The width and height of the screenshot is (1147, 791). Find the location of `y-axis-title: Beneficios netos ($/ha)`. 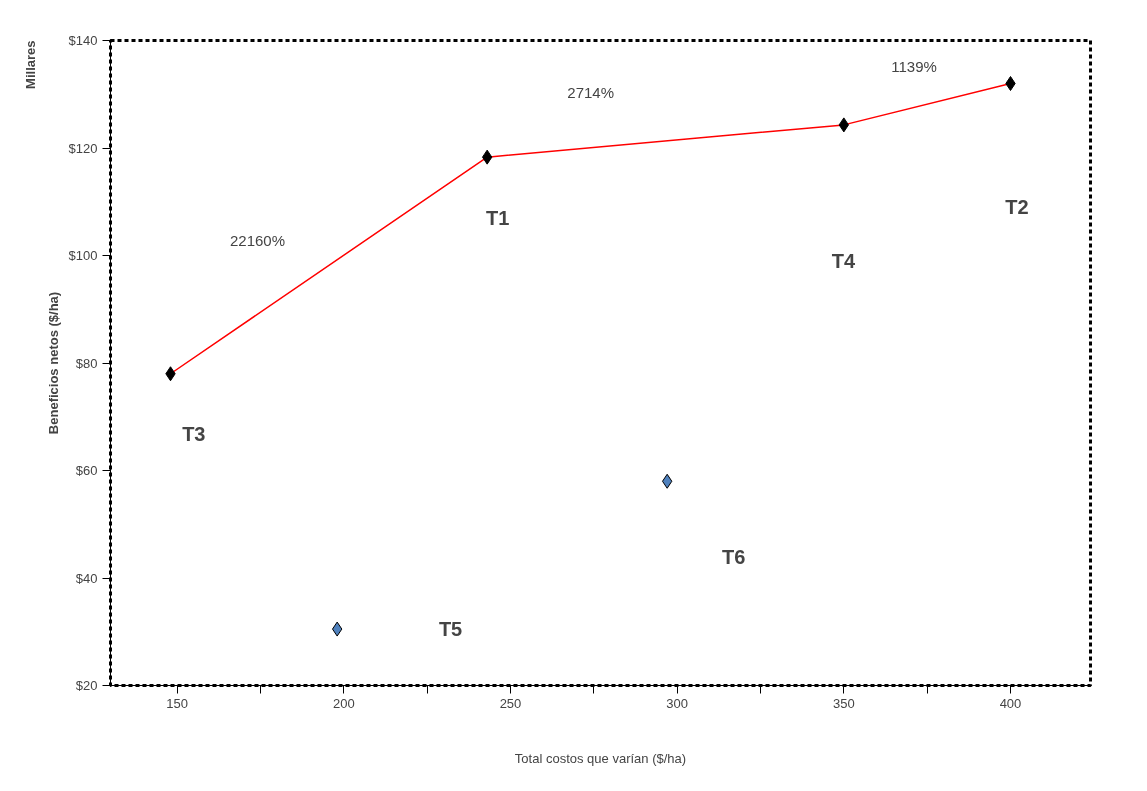

y-axis-title: Beneficios netos ($/ha) is located at coordinates (53, 363).